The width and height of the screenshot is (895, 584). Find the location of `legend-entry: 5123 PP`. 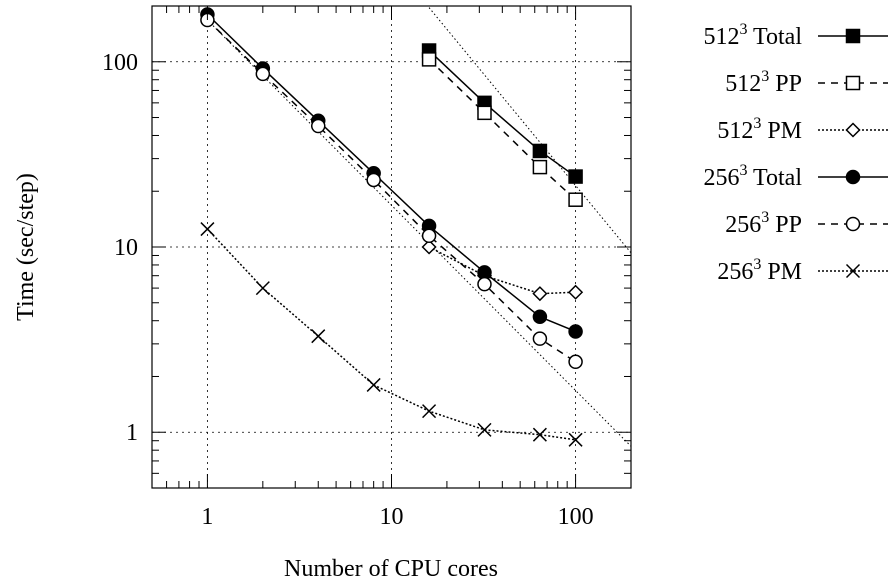

legend-entry: 5123 PP is located at coordinates (806, 82).